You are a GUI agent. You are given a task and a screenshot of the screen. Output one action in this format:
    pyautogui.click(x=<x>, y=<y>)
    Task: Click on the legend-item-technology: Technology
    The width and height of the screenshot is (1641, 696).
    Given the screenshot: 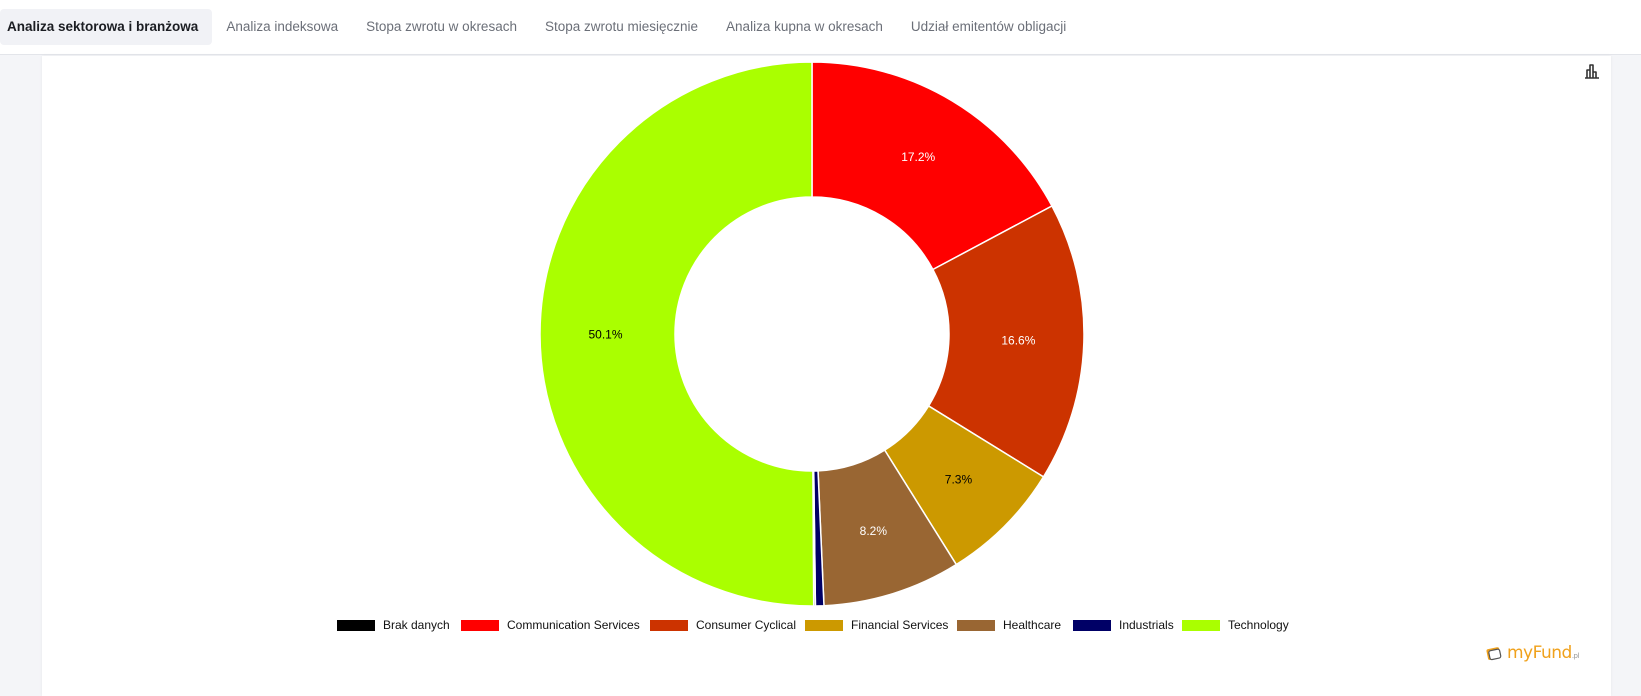 What is the action you would take?
    pyautogui.click(x=1235, y=625)
    